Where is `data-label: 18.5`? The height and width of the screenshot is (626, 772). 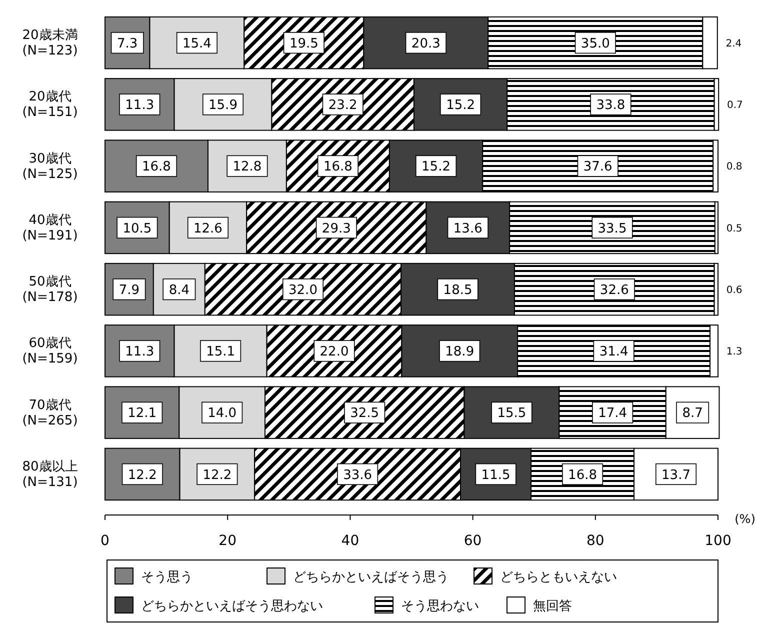 data-label: 18.5 is located at coordinates (457, 290).